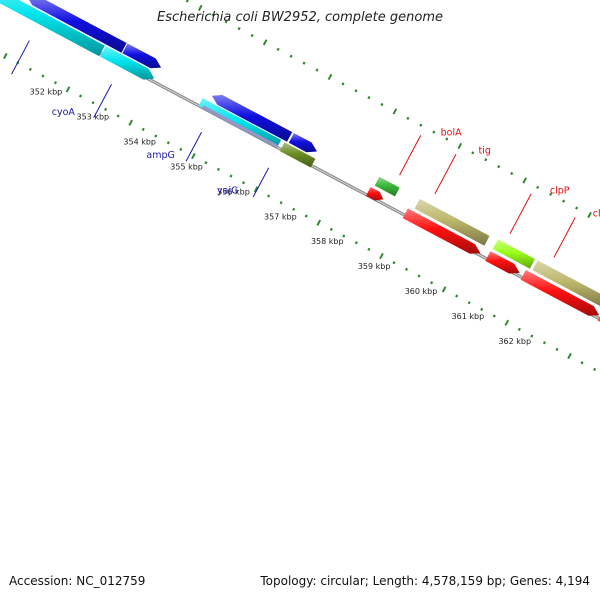  Describe the element at coordinates (421, 291) in the screenshot. I see `ruler-tick-label: 360 kbp` at that location.